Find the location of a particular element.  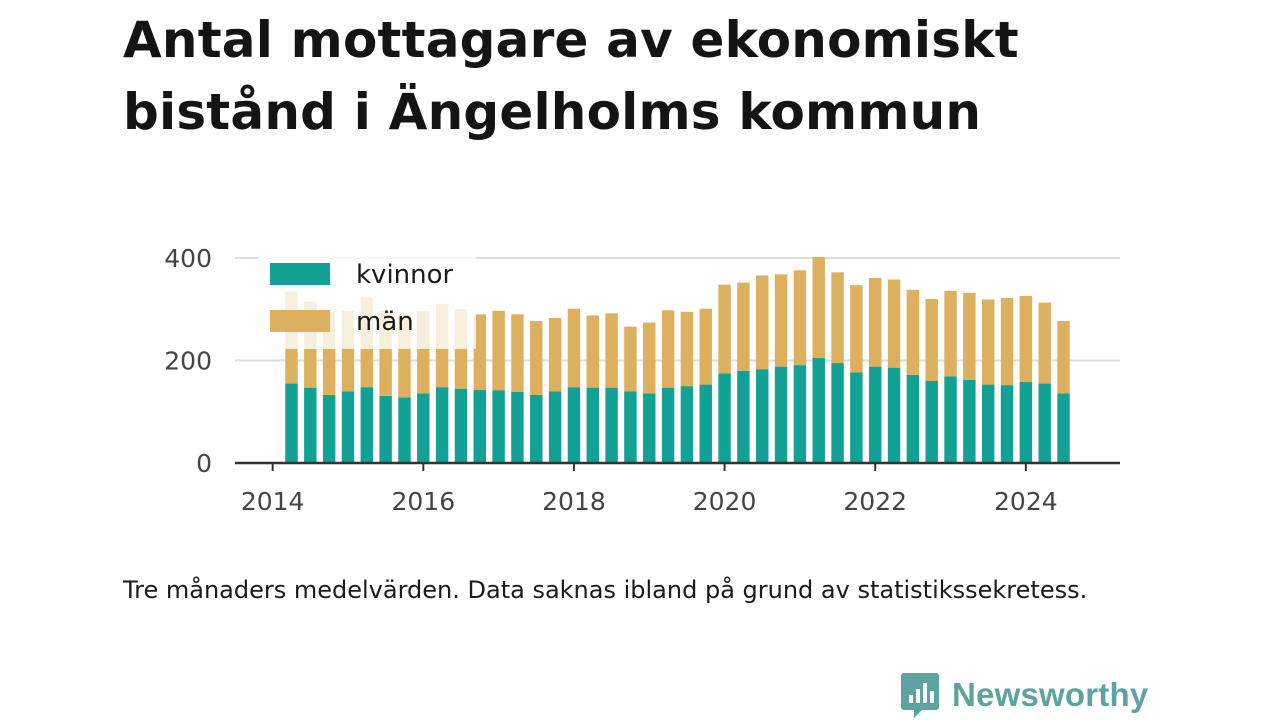

brand-logo: Newsworthy is located at coordinates (1024, 695).